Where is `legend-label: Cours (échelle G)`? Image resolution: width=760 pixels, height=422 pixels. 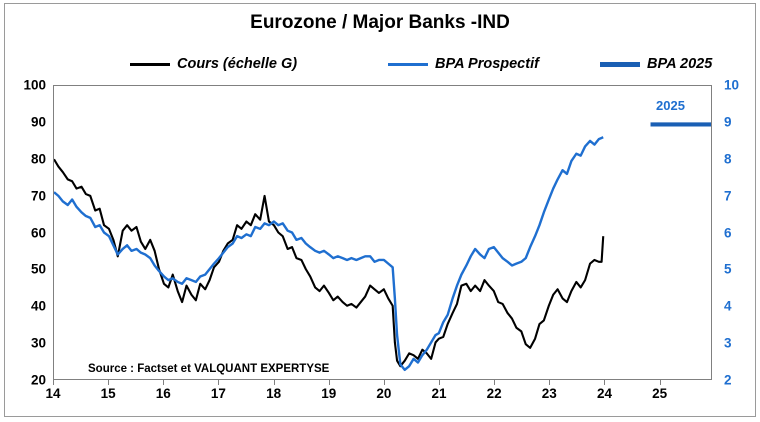 legend-label: Cours (échelle G) is located at coordinates (237, 64).